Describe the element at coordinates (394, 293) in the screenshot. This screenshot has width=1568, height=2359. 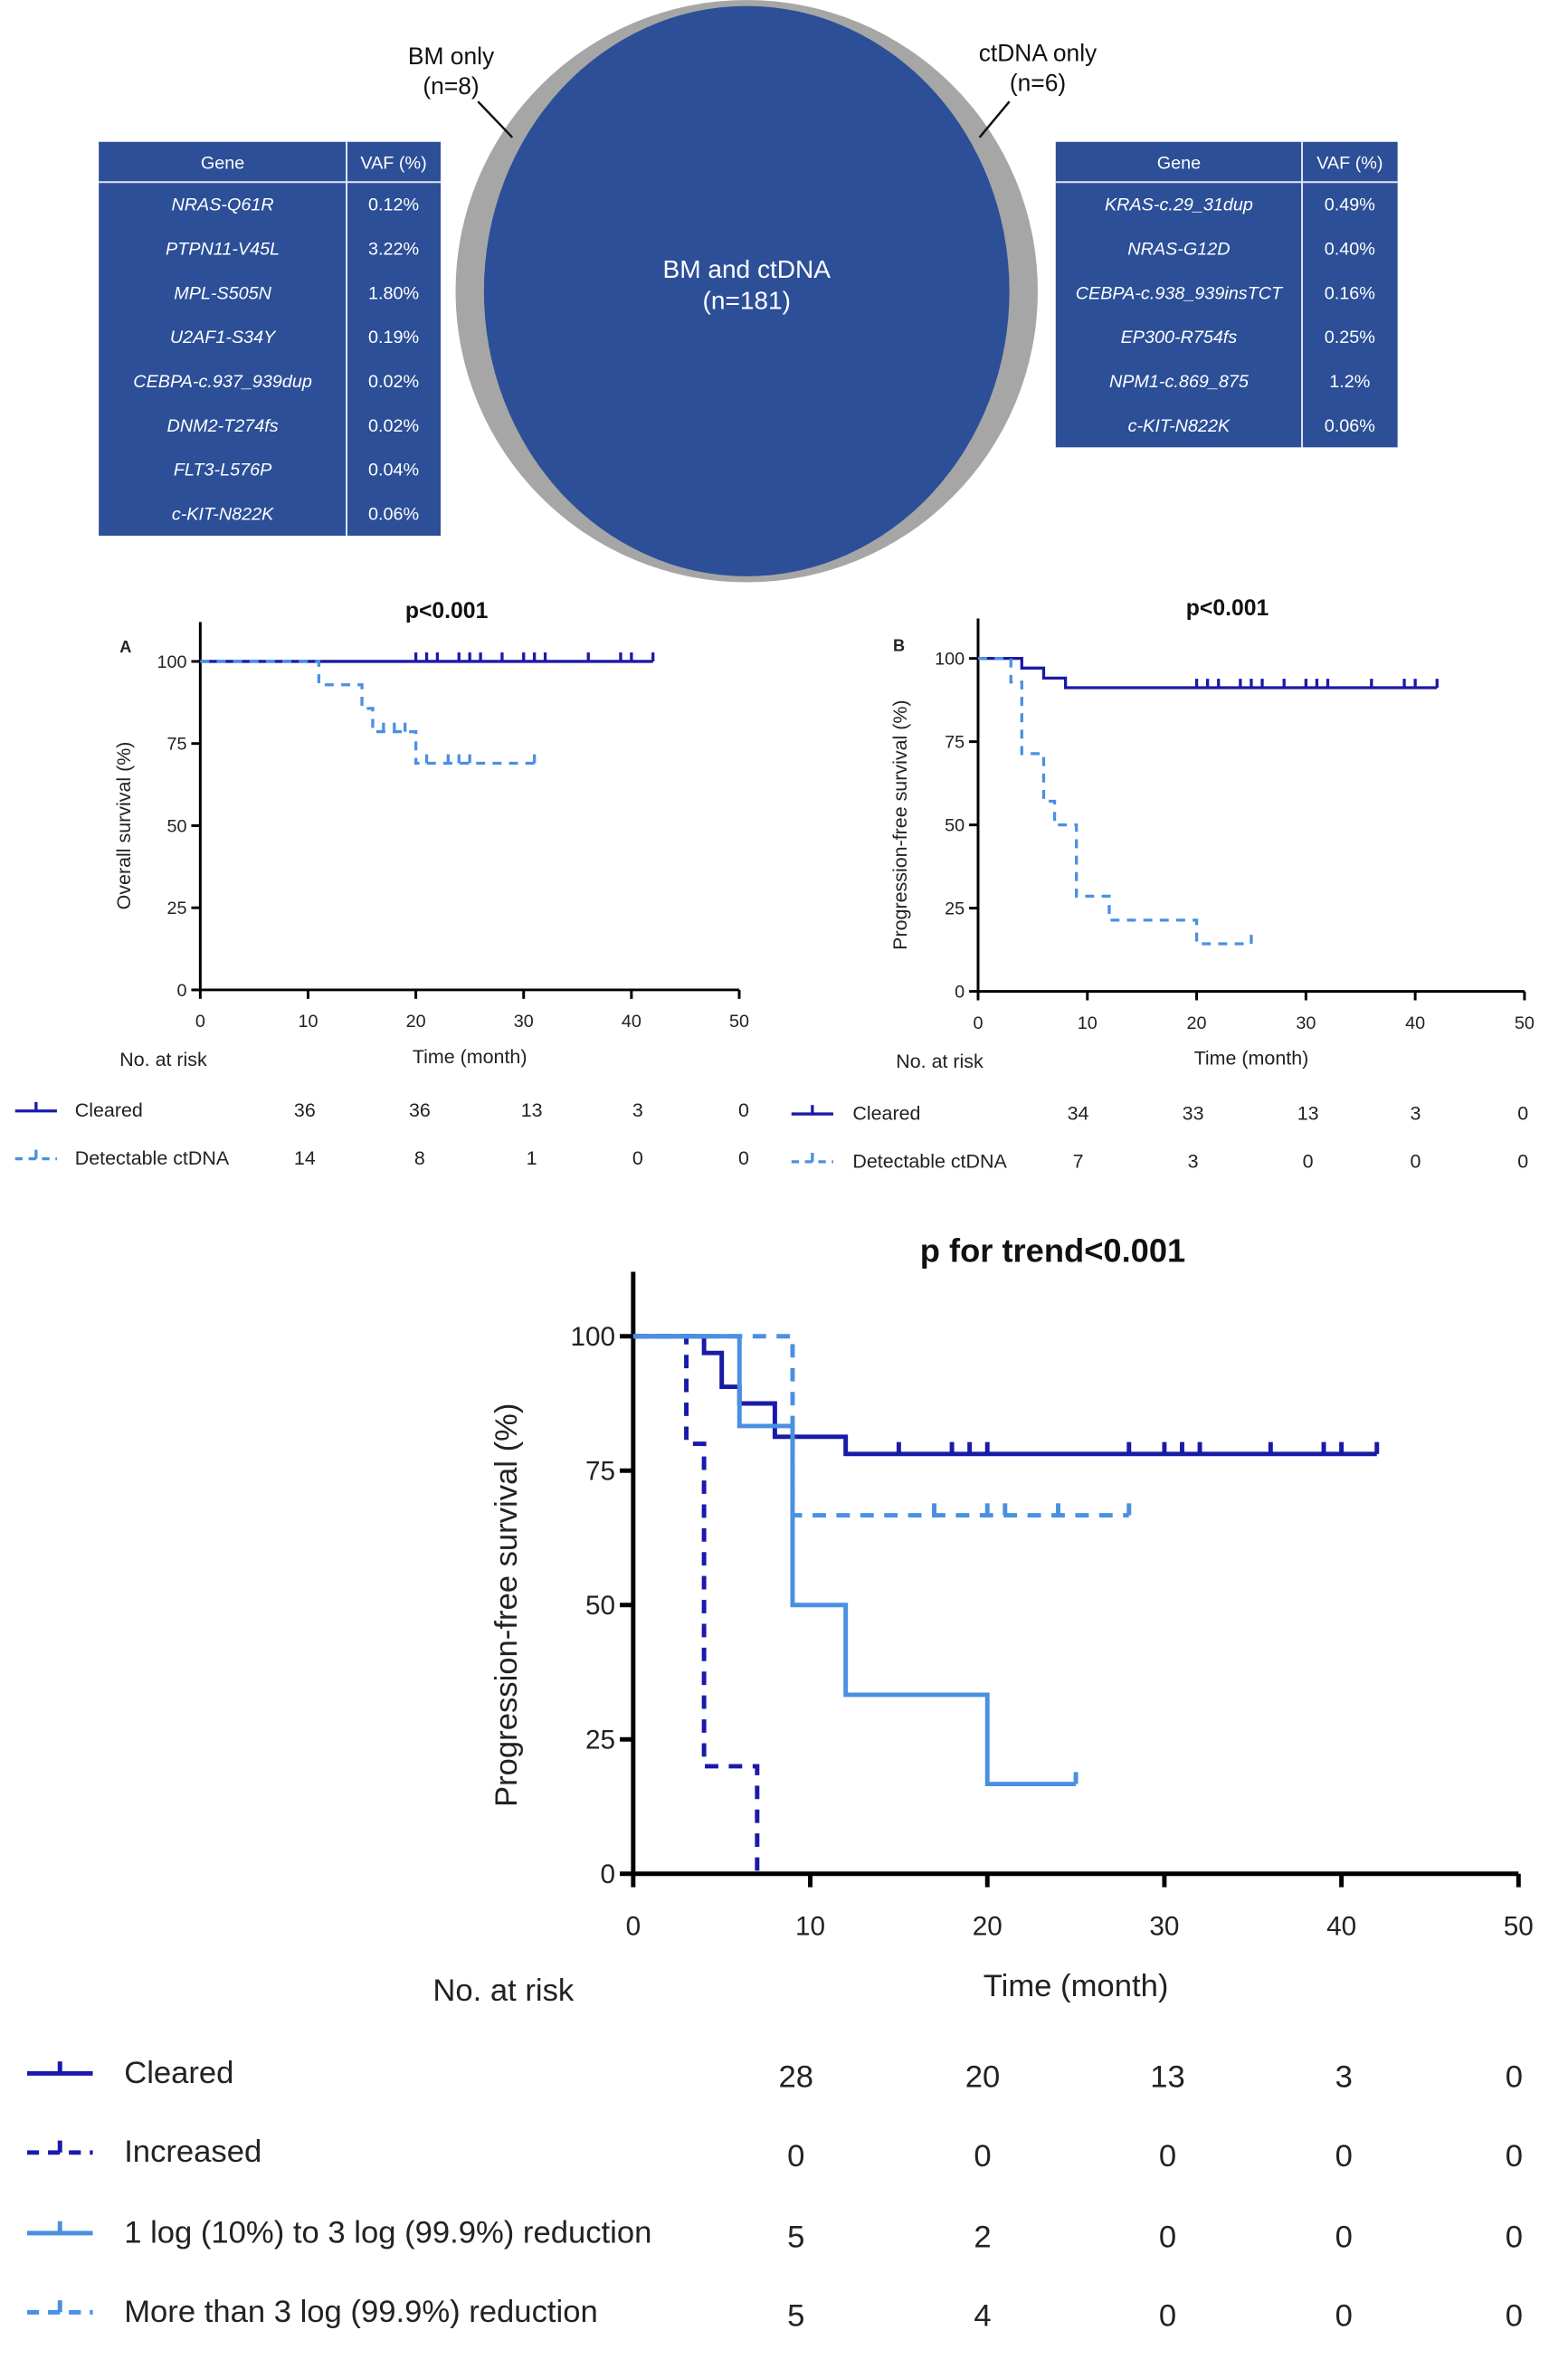
I see `table-cell-vaf: 1.80%` at that location.